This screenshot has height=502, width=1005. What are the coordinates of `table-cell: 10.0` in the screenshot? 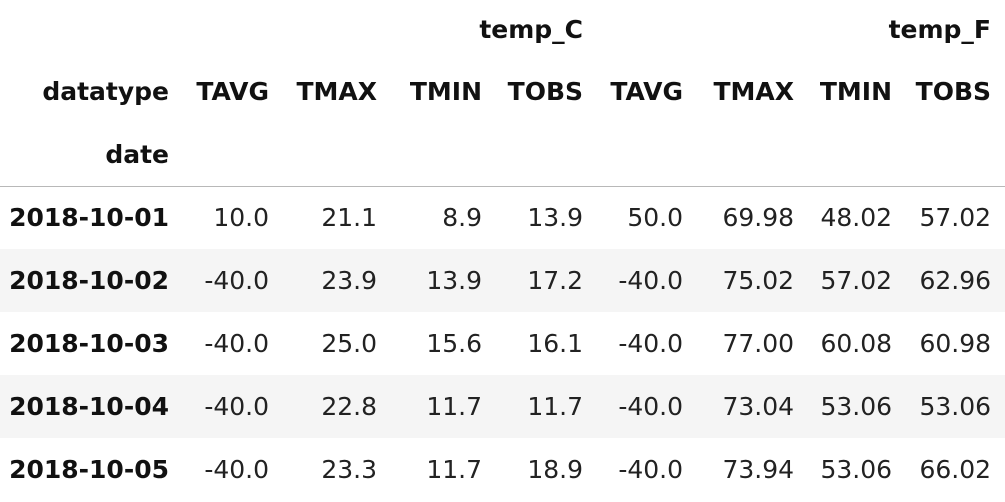 It's located at (241, 218).